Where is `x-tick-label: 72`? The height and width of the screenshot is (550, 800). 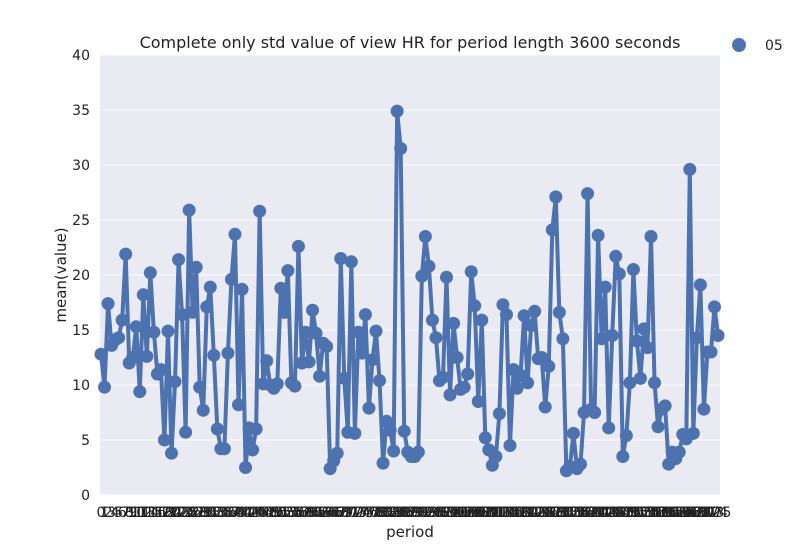
x-tick-label: 72 is located at coordinates (355, 513).